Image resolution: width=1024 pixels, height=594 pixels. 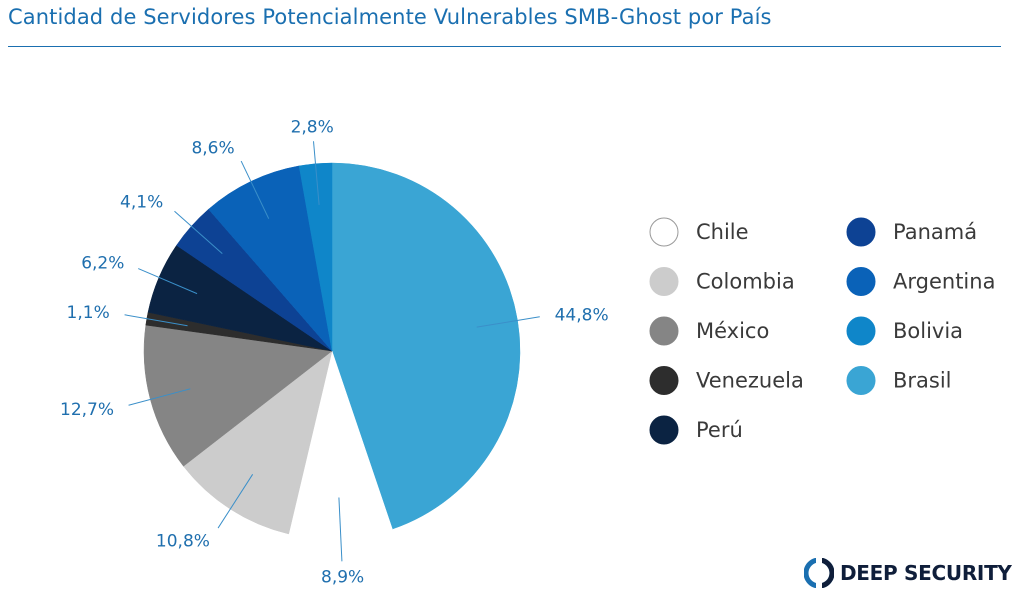 What do you see at coordinates (935, 232) in the screenshot?
I see `legend-label-panama: Panamá` at bounding box center [935, 232].